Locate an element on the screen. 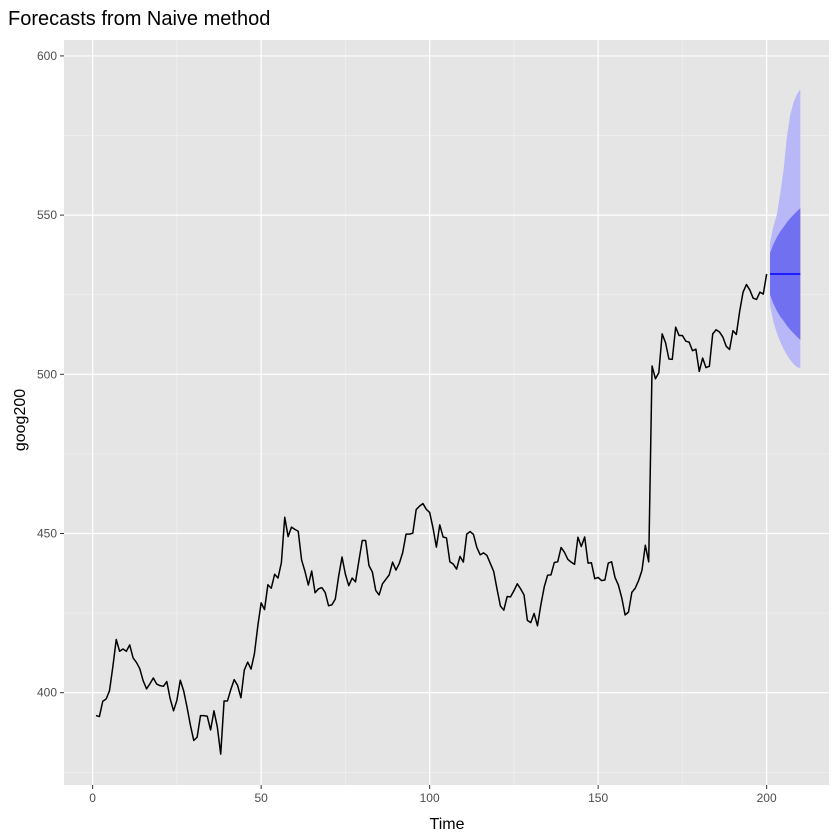 Image resolution: width=840 pixels, height=840 pixels. y-axis: 400 450 500 550 600 is located at coordinates (50, 374).